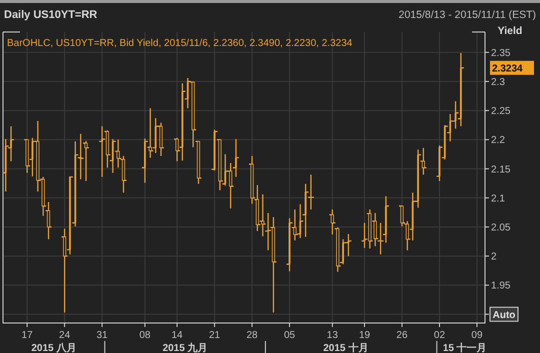  I want to click on y-tick-label: 2.25, so click(501, 112).